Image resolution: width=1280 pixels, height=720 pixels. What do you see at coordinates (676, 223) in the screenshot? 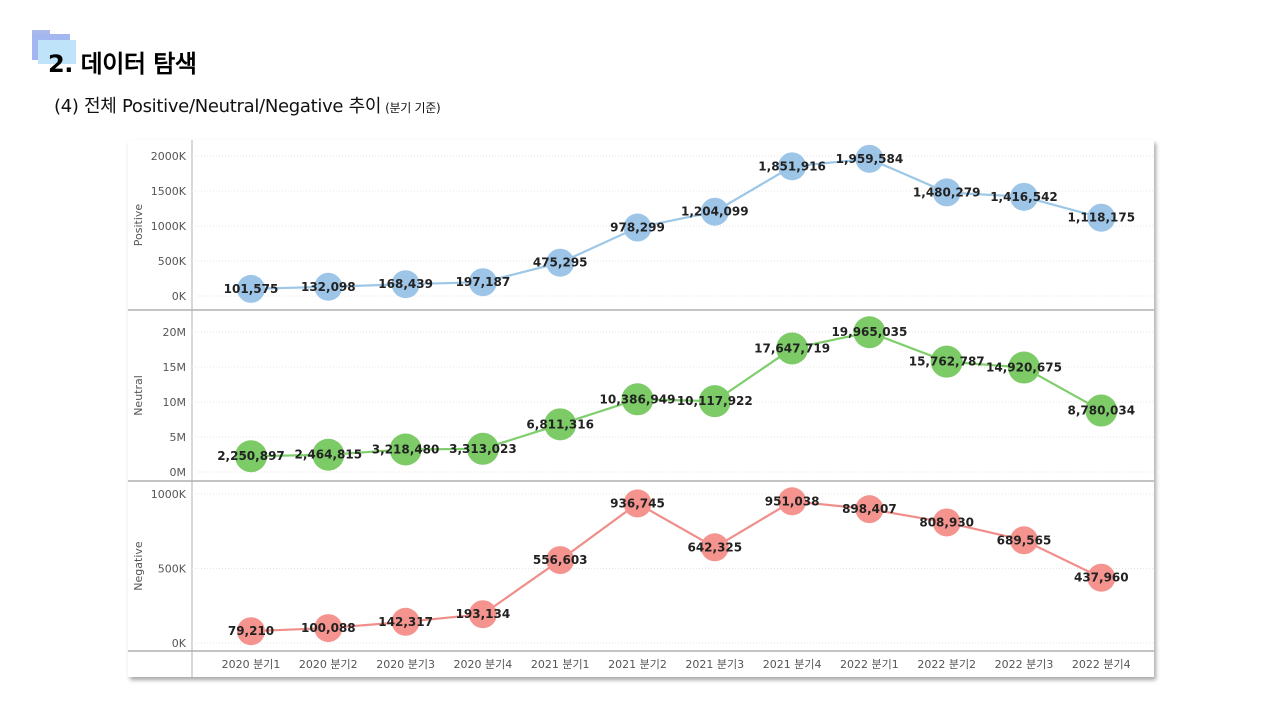
I see `positive-series-line` at bounding box center [676, 223].